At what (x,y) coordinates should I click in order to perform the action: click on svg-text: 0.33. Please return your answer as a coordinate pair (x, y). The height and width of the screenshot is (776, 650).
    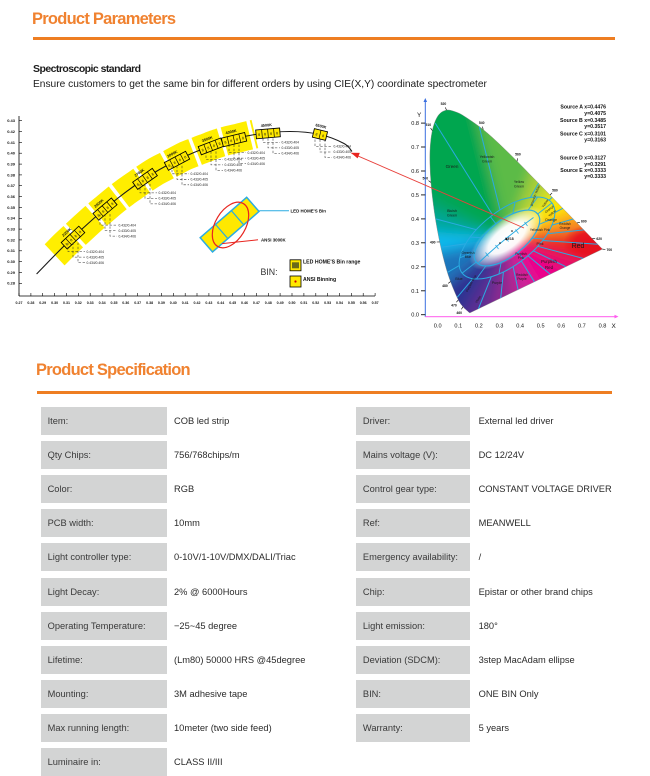
    Looking at the image, I should click on (90, 303).